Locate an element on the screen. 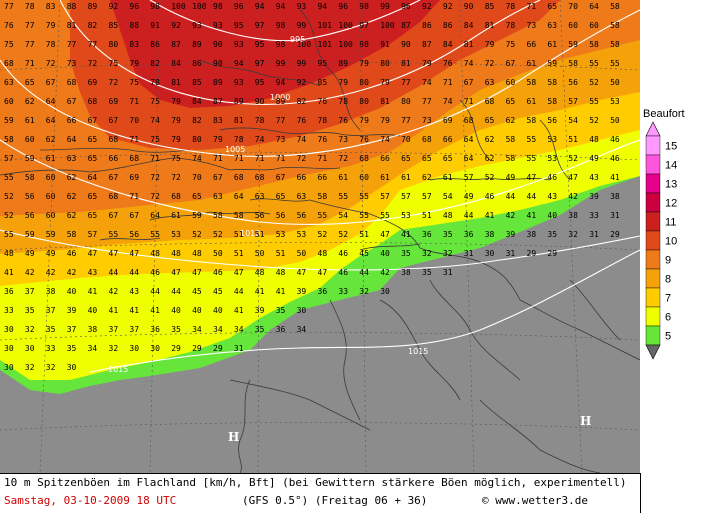 The height and width of the screenshot is (513, 704). gust-value: 36 is located at coordinates (9, 291).